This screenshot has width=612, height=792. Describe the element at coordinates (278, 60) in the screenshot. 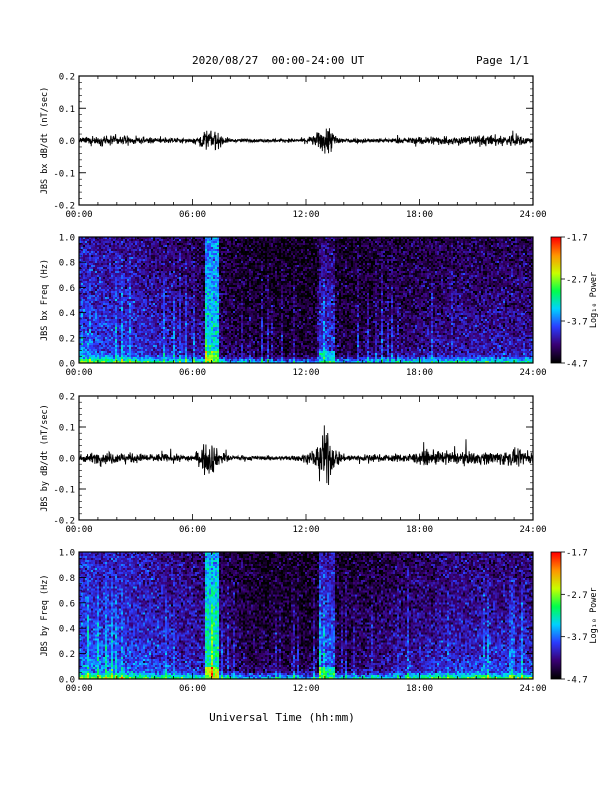

I see `figure-title: 2020/08/27 00:00-24:00 UT` at that location.